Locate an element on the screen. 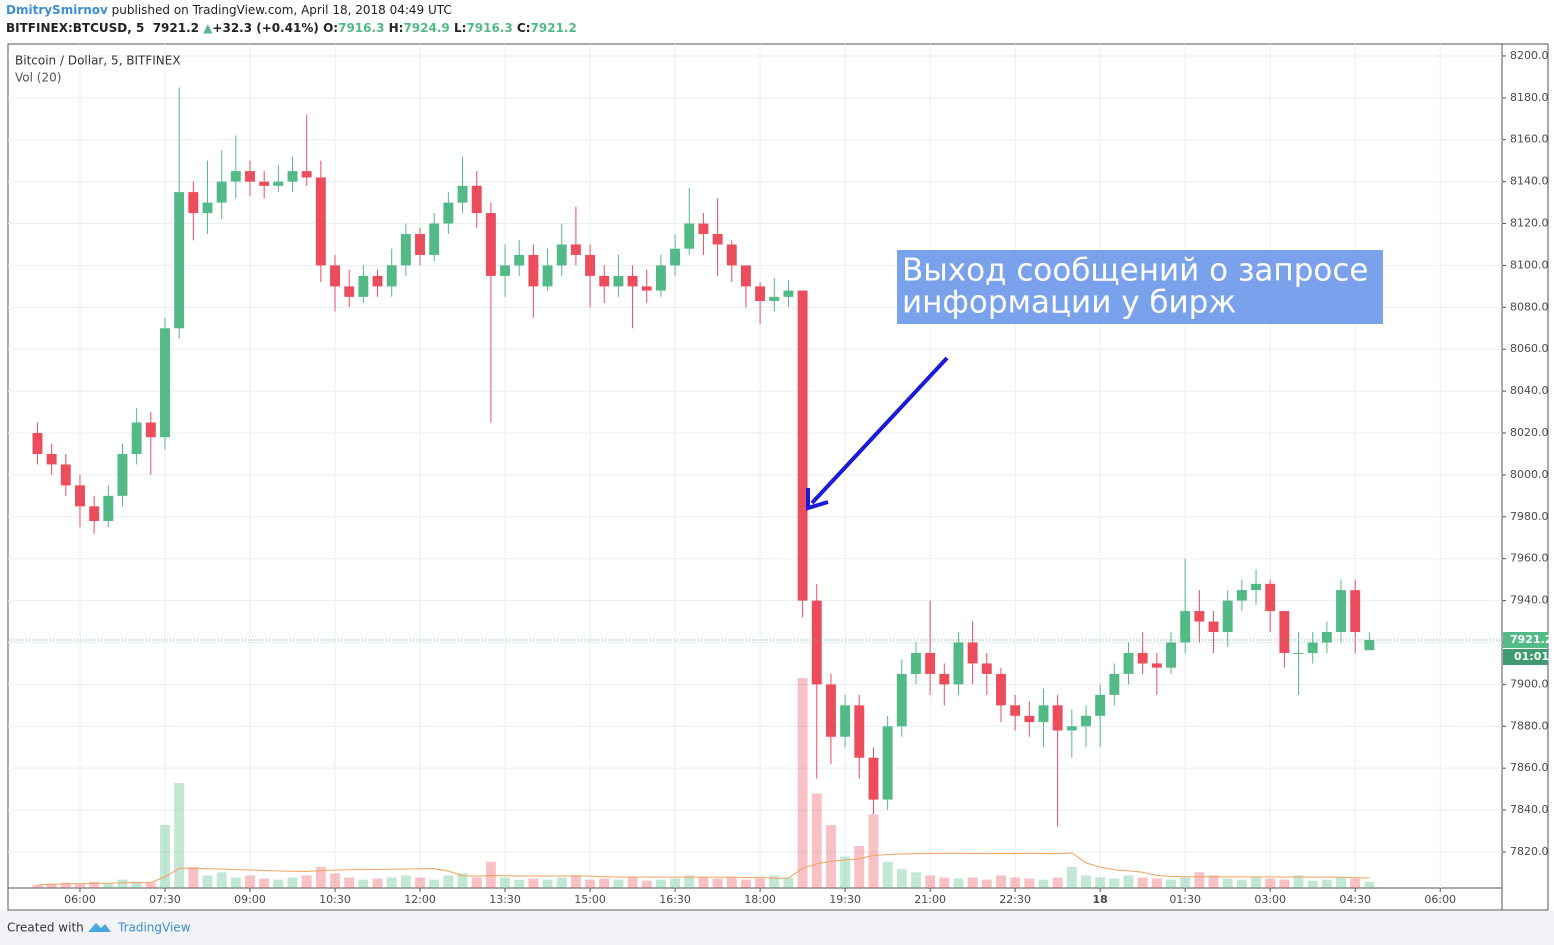  y-tick-label: 8180.0 is located at coordinates (1529, 97).